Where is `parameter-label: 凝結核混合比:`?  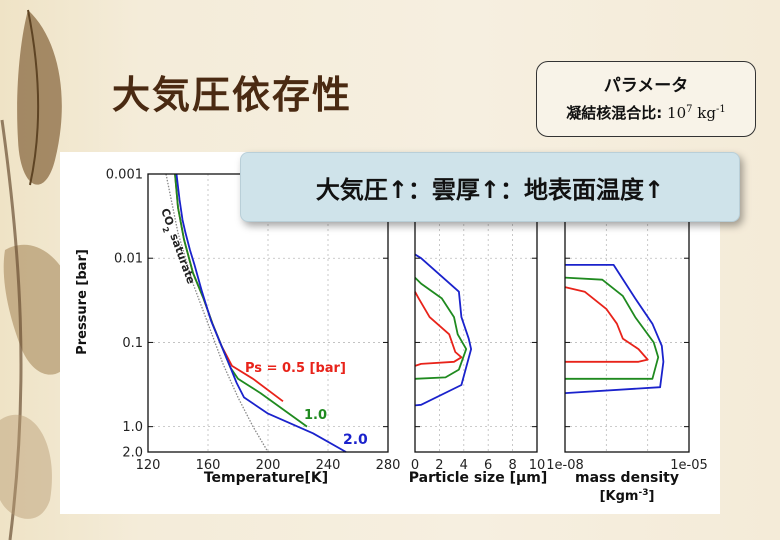 parameter-label: 凝結核混合比: is located at coordinates (614, 113).